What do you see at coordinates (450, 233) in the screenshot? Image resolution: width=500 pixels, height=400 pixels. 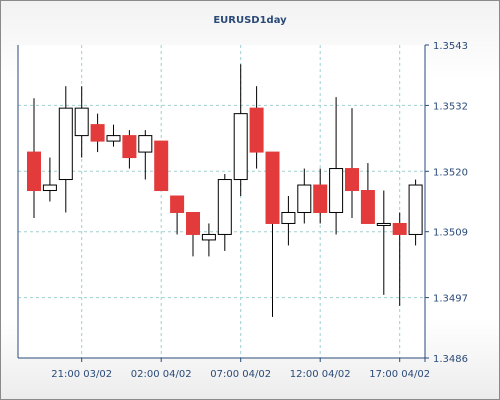 I see `y-tick-label: 1.3509` at bounding box center [450, 233].